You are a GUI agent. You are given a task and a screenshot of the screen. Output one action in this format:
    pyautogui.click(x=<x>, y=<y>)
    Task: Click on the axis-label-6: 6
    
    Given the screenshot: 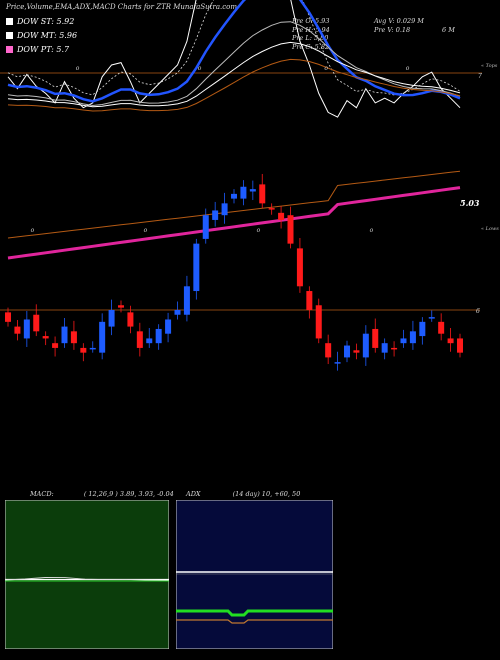 What is the action you would take?
    pyautogui.click(x=478, y=311)
    